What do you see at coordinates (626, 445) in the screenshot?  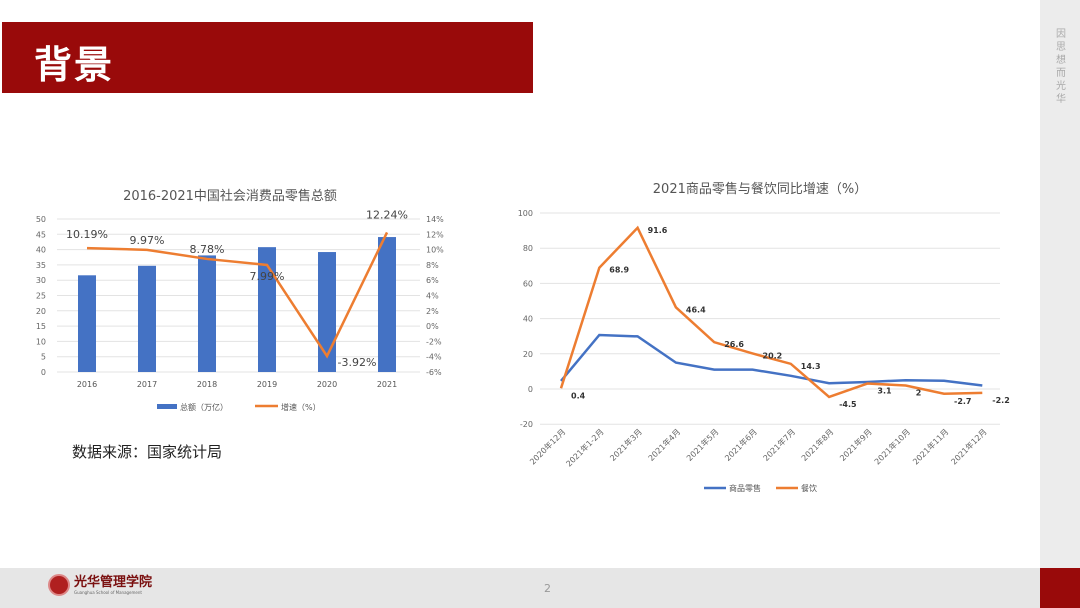 I see `x-tick-label: 2021年3月` at bounding box center [626, 445].